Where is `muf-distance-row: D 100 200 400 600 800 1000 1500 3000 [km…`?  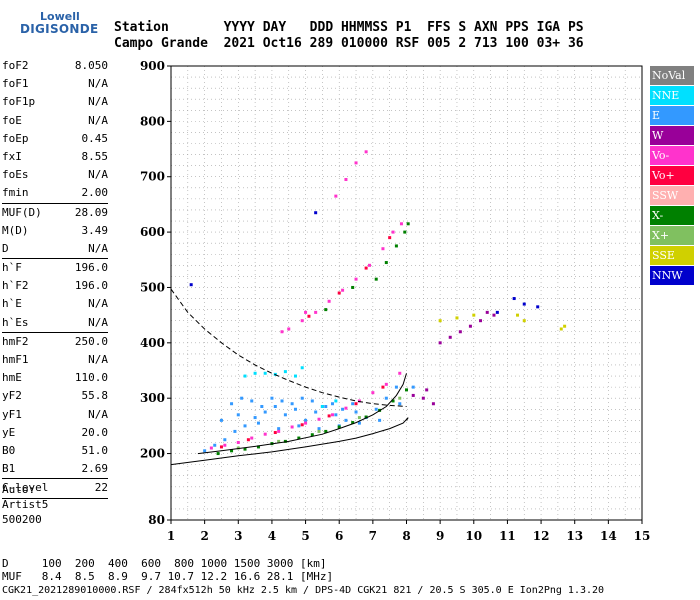
muf-distance-row: D 100 200 400 600 800 1000 1500 3000 [km… is located at coordinates (164, 563).